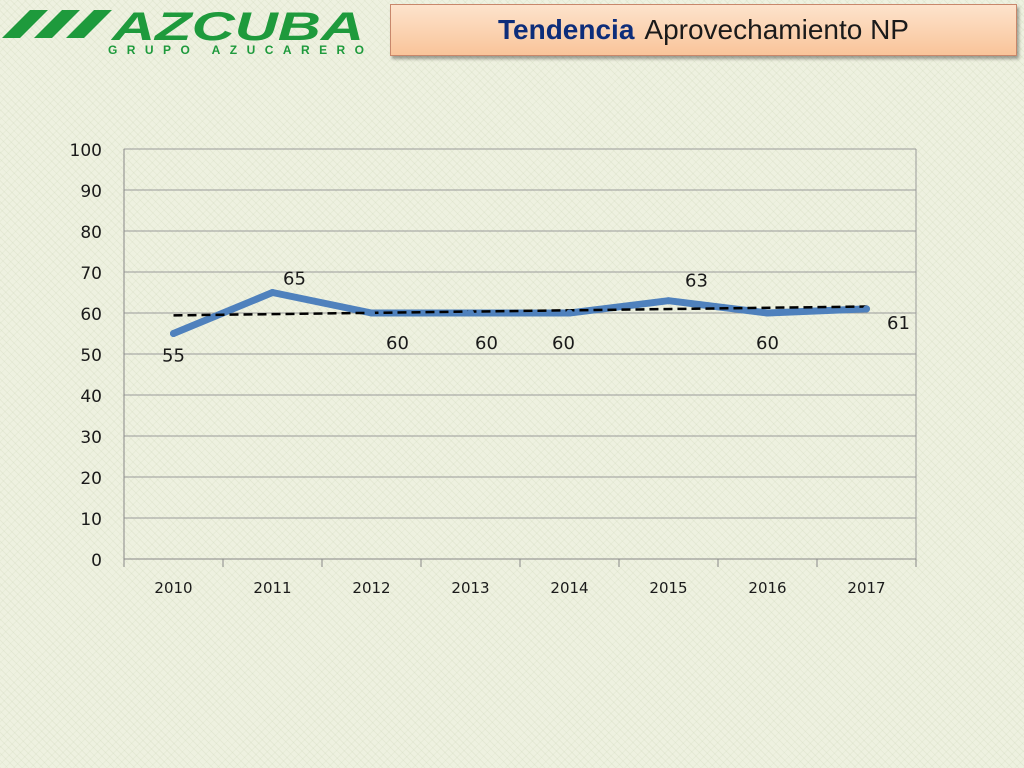  What do you see at coordinates (91, 274) in the screenshot?
I see `y-tick-label: 70` at bounding box center [91, 274].